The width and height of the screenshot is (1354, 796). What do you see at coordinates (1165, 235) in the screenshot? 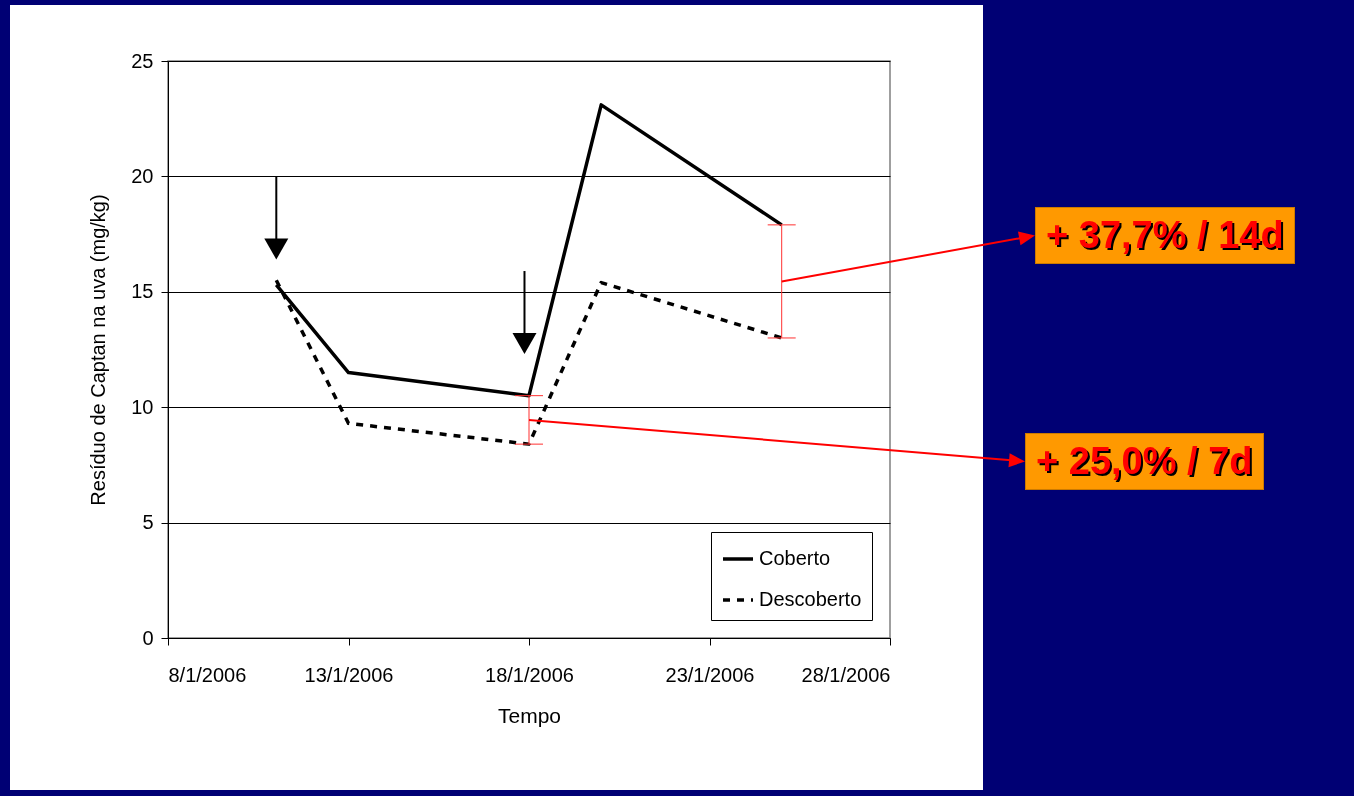
I see `text: + 37,7% / 14d` at bounding box center [1165, 235].